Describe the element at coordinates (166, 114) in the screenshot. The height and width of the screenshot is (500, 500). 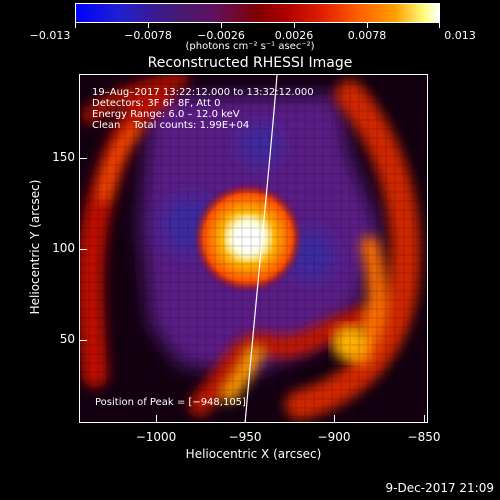
I see `annotation-energy-range: Energy Range: 6.0 – 12.0 keV` at that location.